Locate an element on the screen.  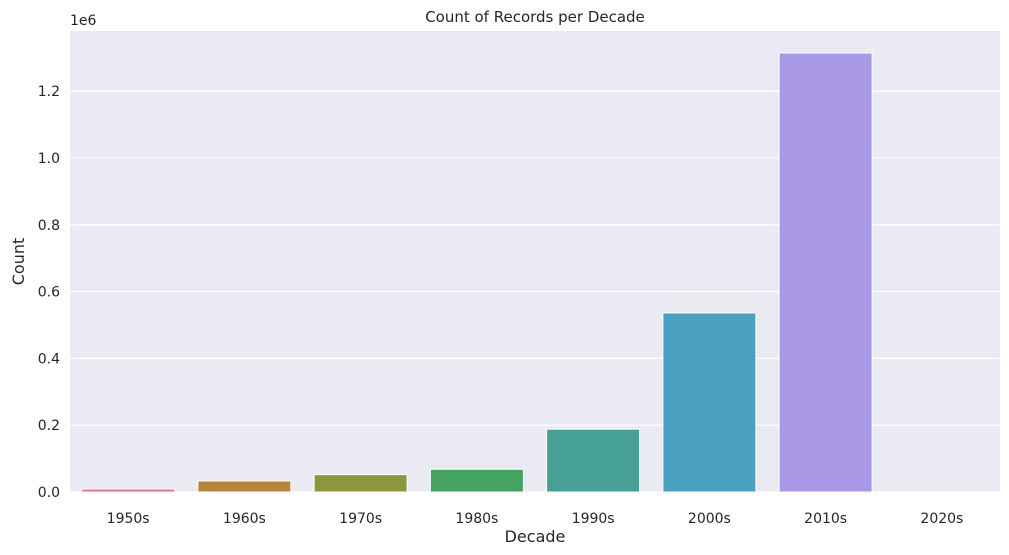
y-tick-label: 0.4 is located at coordinates (49, 359).